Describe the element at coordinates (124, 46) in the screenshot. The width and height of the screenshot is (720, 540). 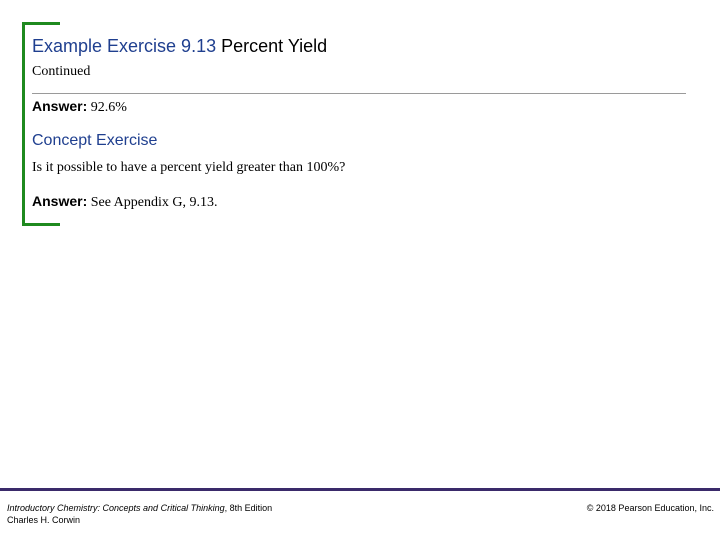
I see `exercise-number: Example Exercise 9.13` at that location.